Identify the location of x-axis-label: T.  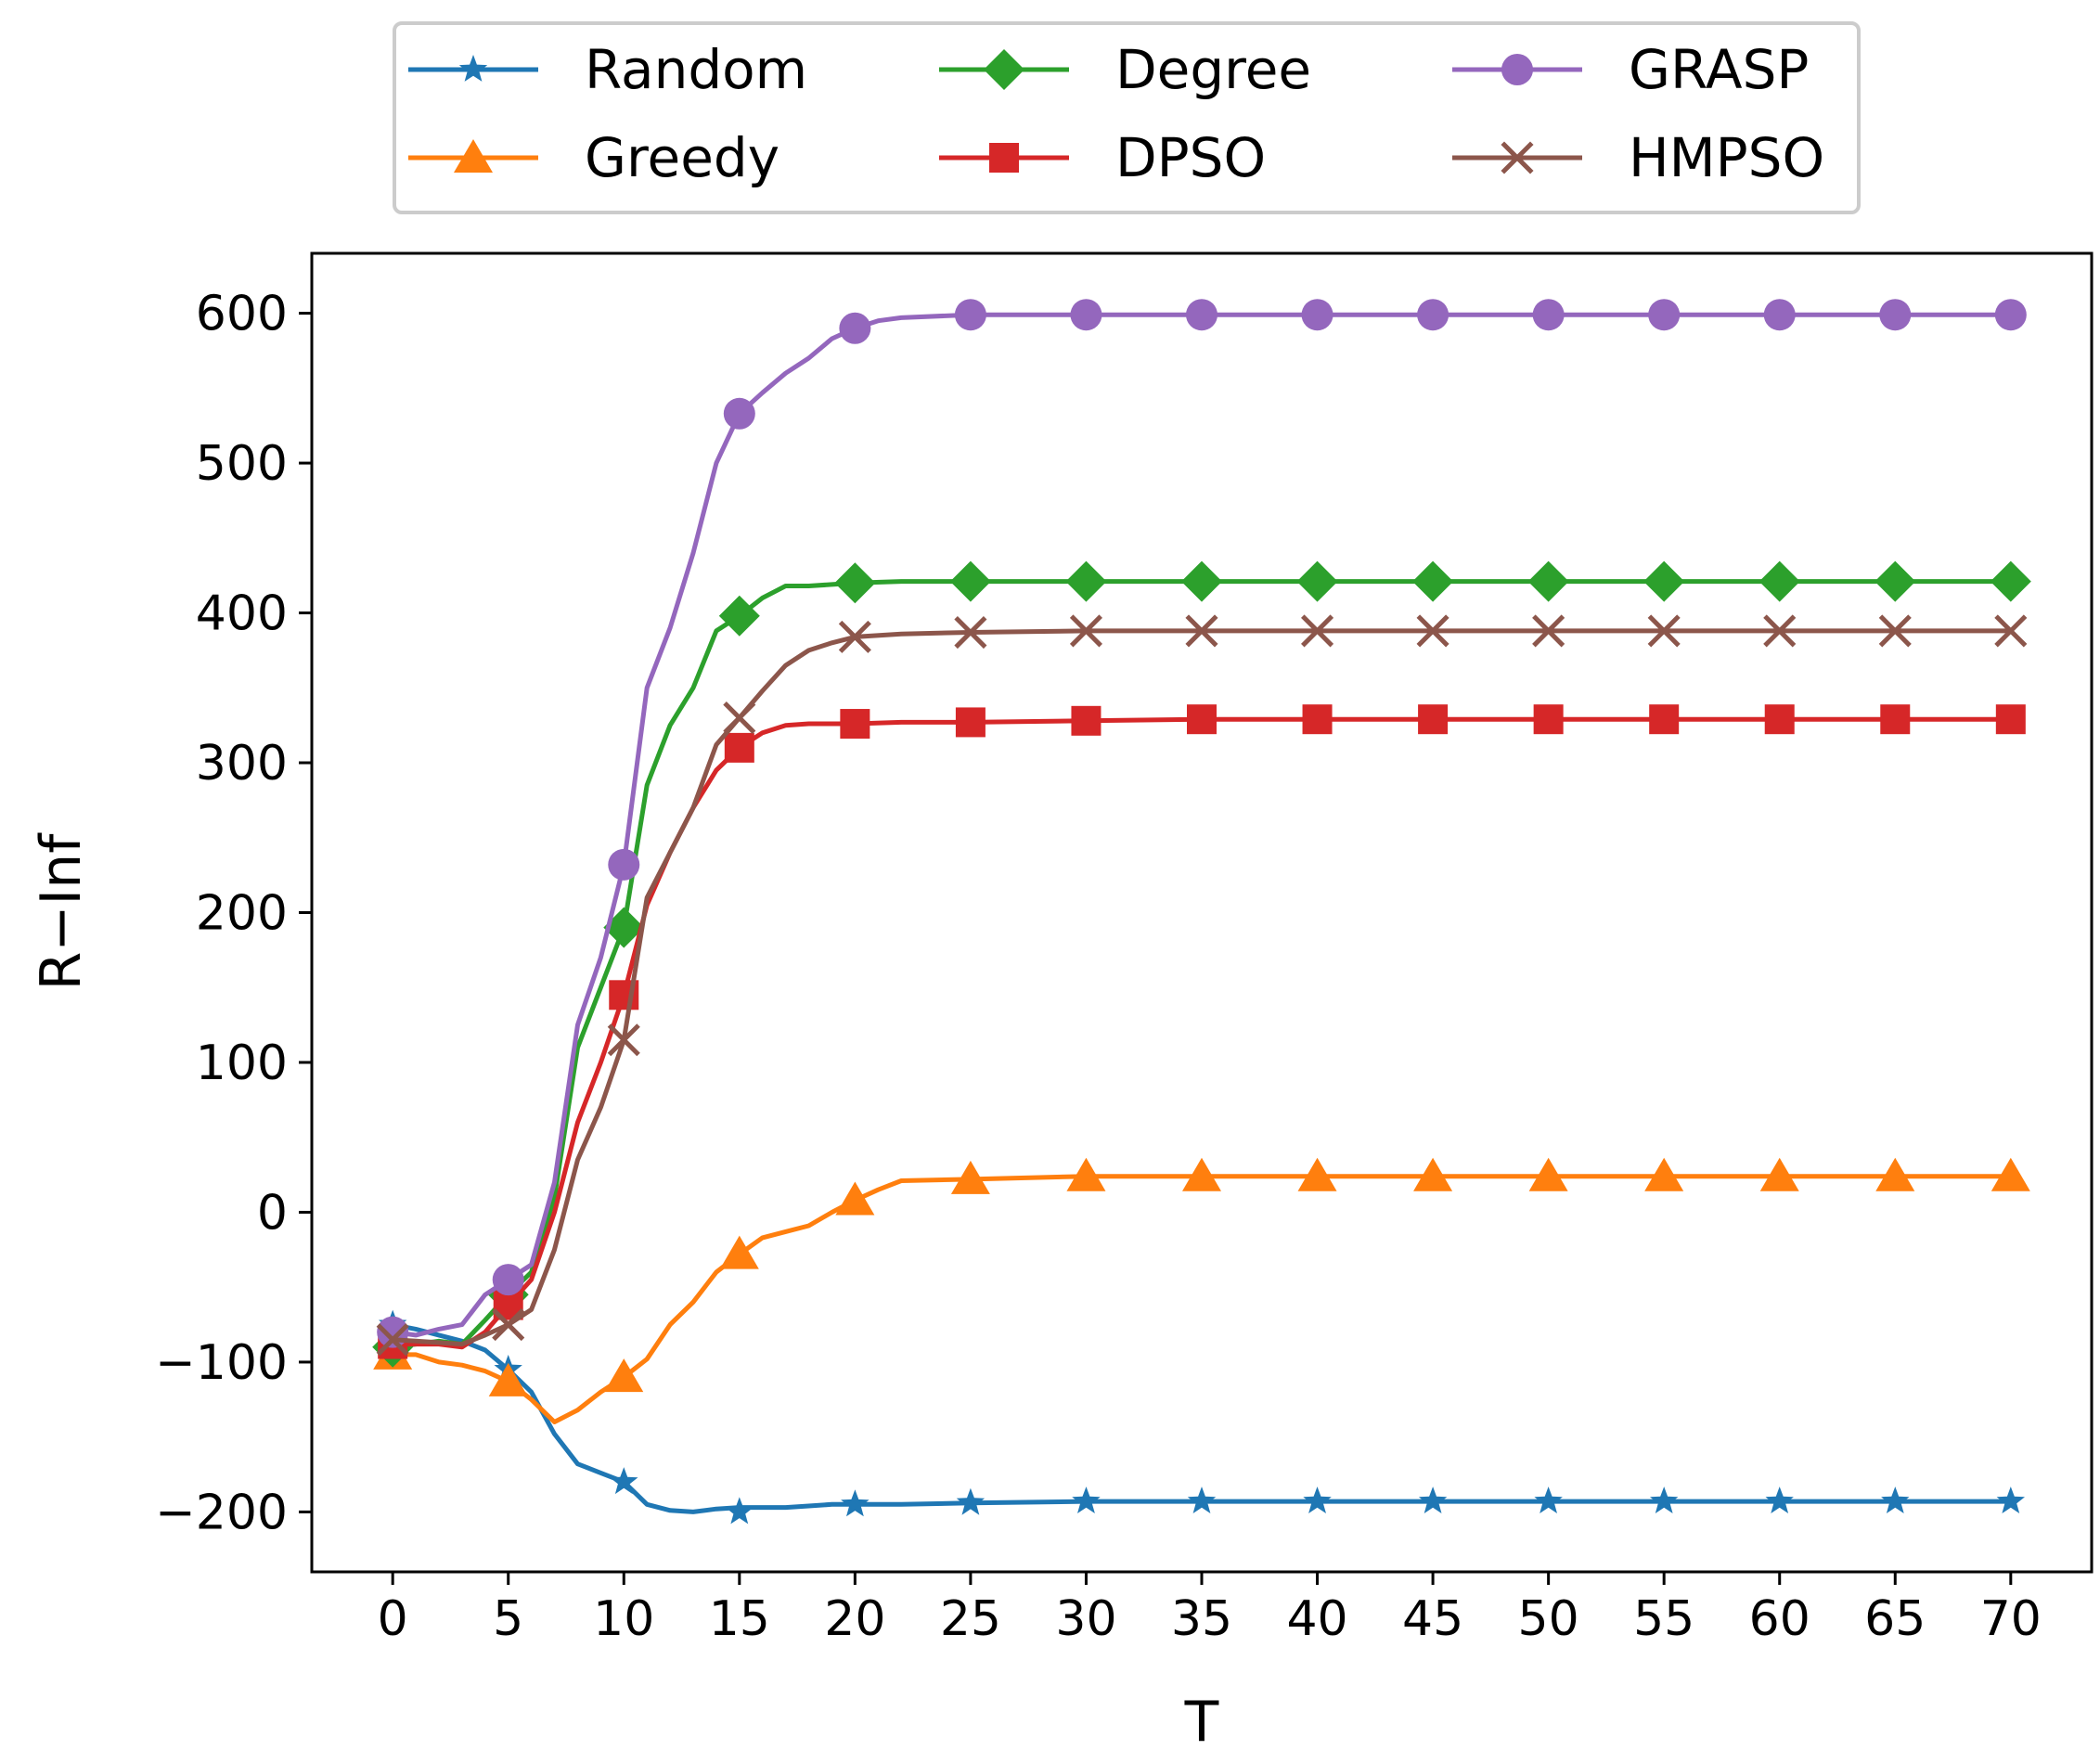
(1202, 1722).